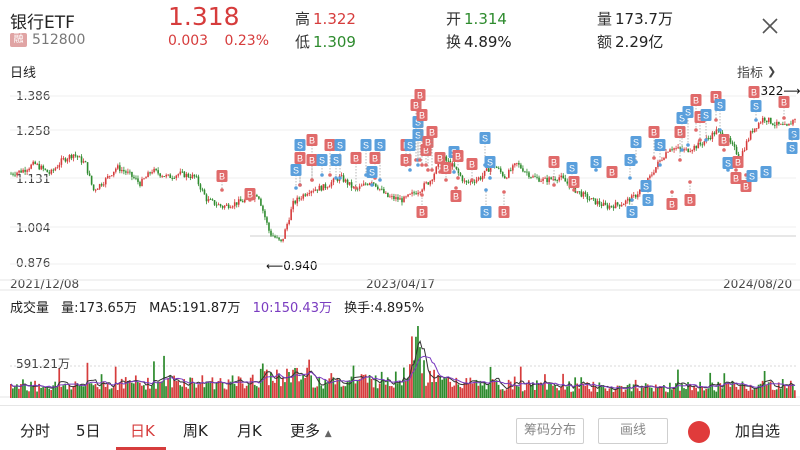  Describe the element at coordinates (375, 159) in the screenshot. I see `marker-label: B` at that location.